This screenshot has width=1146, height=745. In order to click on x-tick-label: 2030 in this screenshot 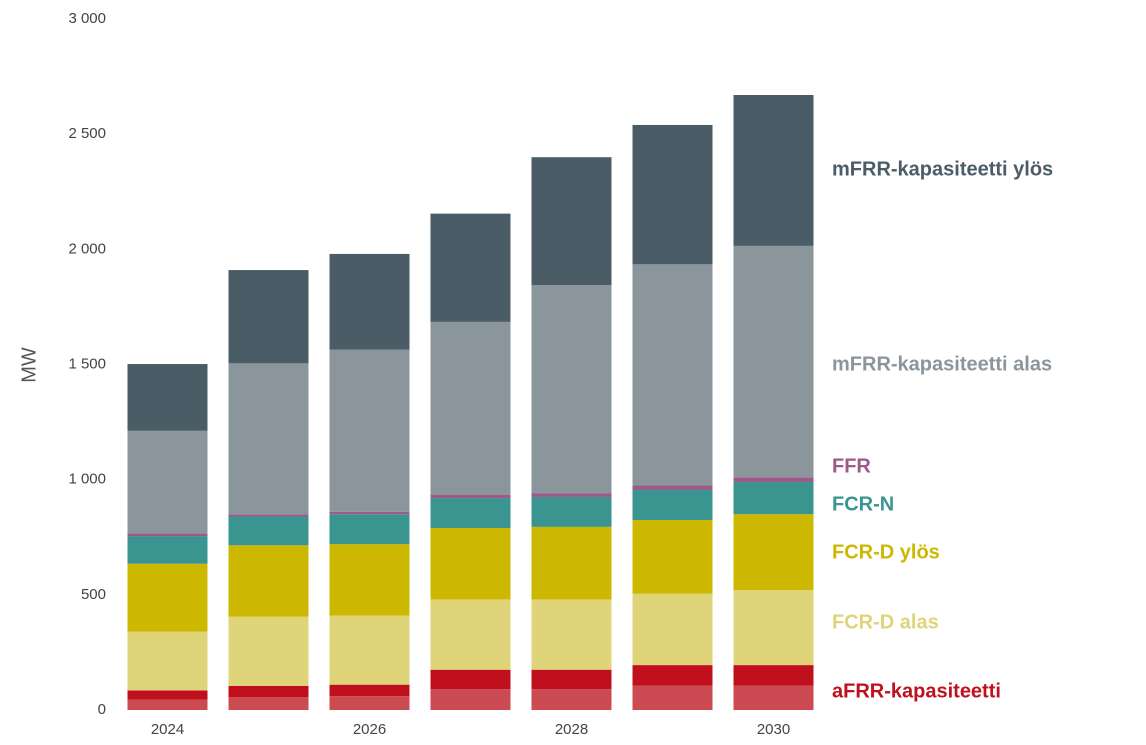, I will do `click(773, 729)`.